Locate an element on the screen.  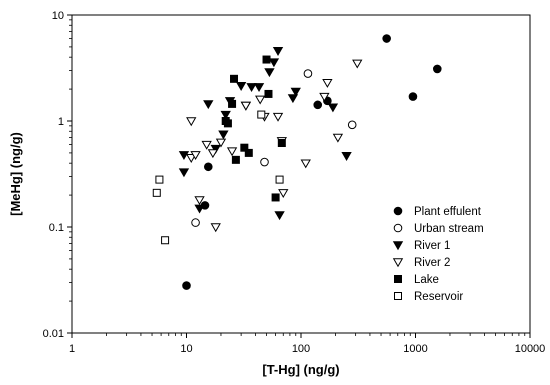
y-tick-label: 1 is located at coordinates (61, 122).